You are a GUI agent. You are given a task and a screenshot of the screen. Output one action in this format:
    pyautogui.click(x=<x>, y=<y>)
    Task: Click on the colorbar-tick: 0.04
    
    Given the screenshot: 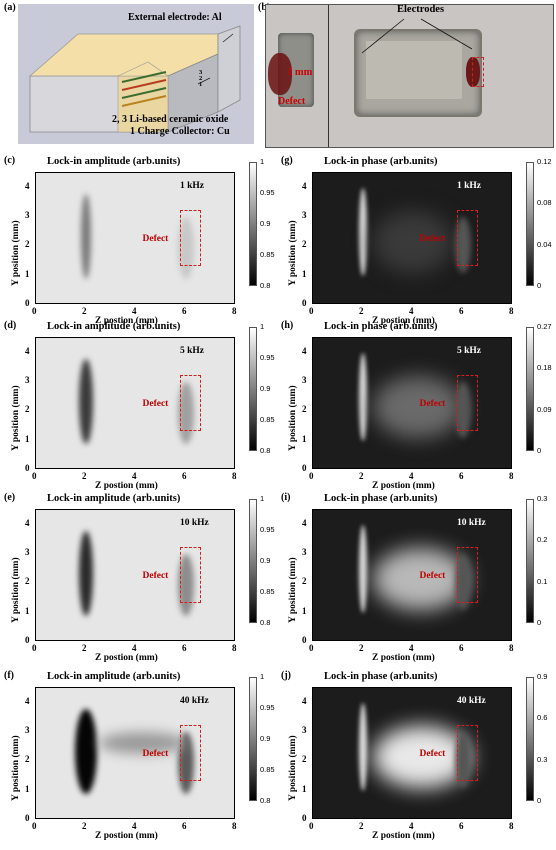 What is the action you would take?
    pyautogui.click(x=544, y=244)
    